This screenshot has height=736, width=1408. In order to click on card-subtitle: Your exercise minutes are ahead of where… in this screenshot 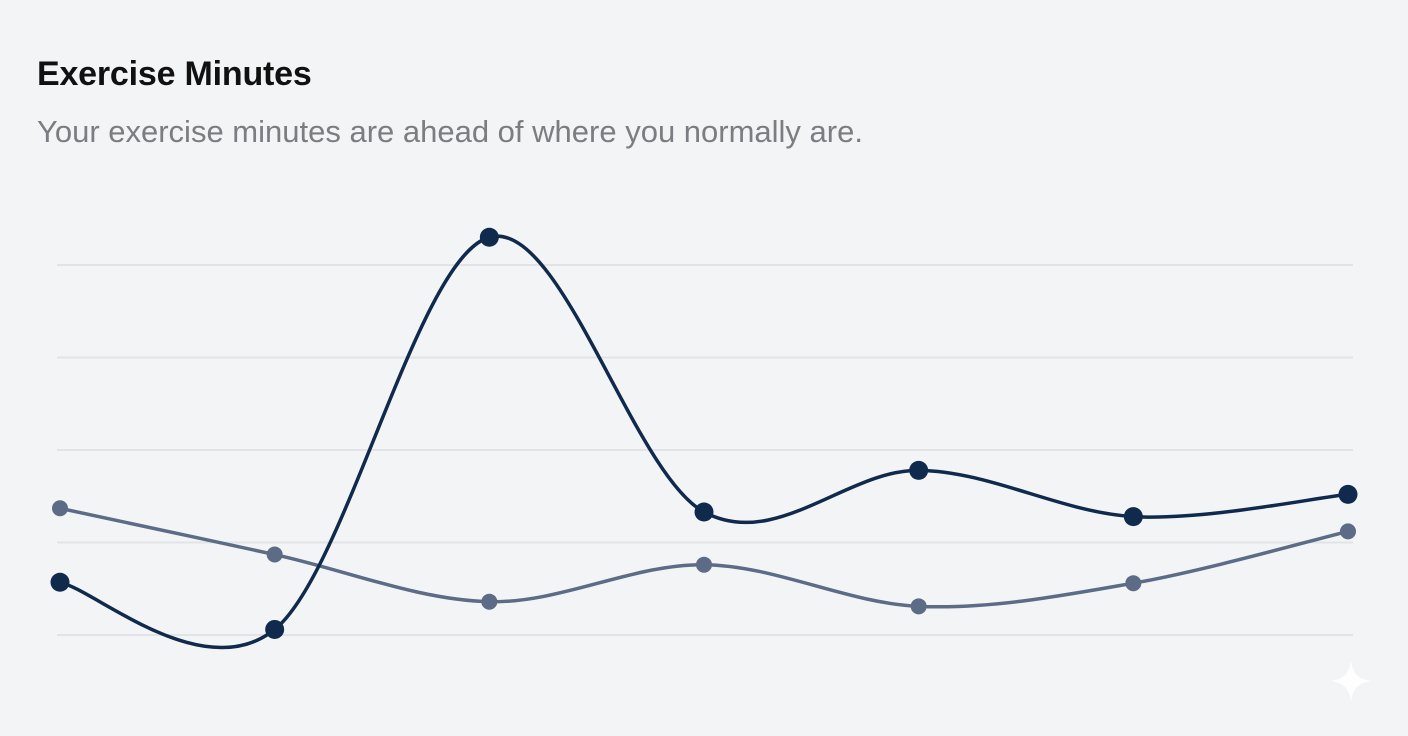, I will do `click(450, 131)`.